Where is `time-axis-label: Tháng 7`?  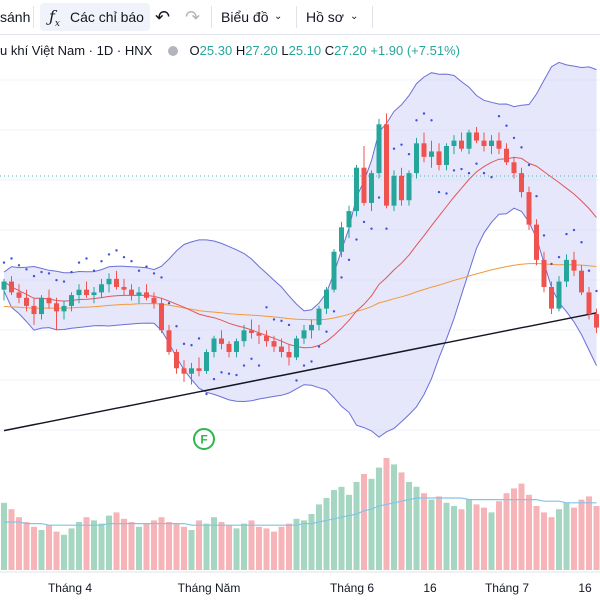
time-axis-label: Tháng 7 is located at coordinates (507, 588).